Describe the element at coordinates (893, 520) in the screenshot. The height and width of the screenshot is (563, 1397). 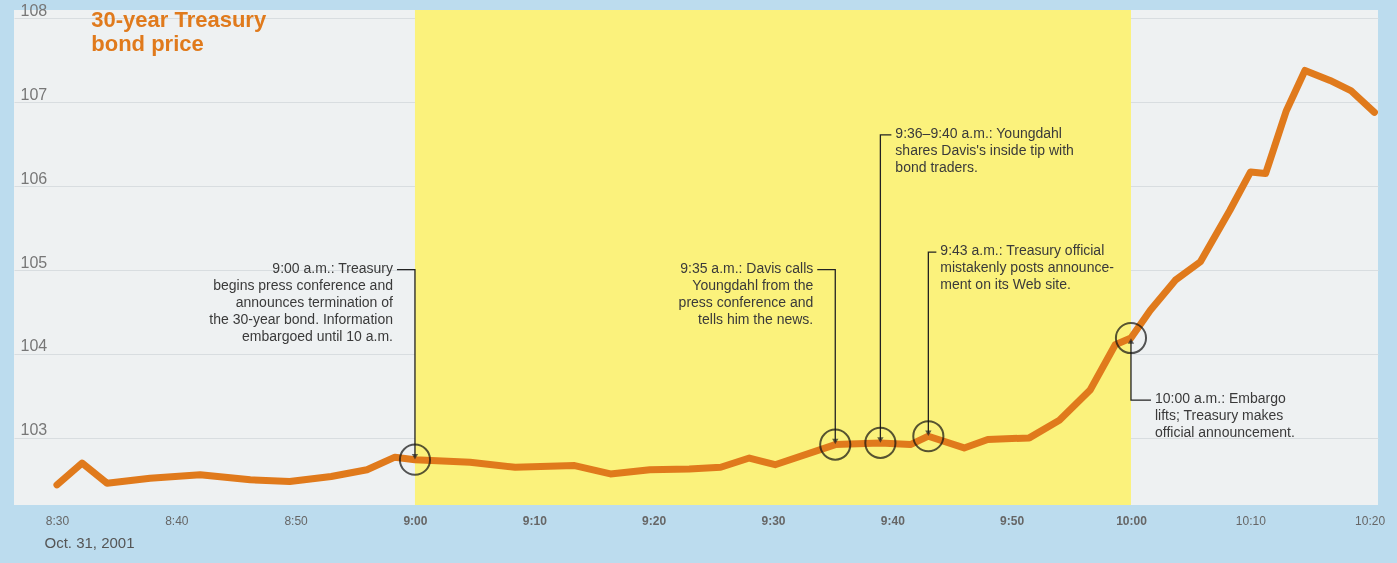
I see `x-tick-label: 9:40` at that location.